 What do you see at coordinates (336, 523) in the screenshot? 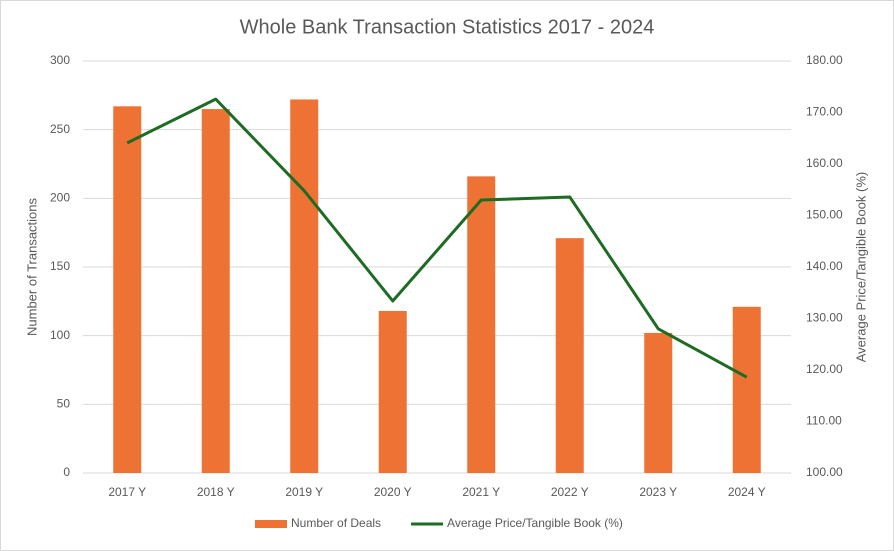
I see `legend-label: Number of Deals` at bounding box center [336, 523].